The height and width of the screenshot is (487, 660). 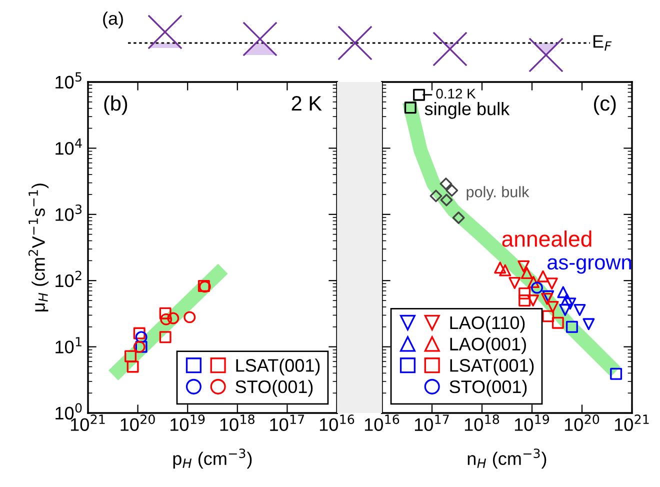 What do you see at coordinates (69, 345) in the screenshot?
I see `y-tick-label: 10$^{1}$` at bounding box center [69, 345].